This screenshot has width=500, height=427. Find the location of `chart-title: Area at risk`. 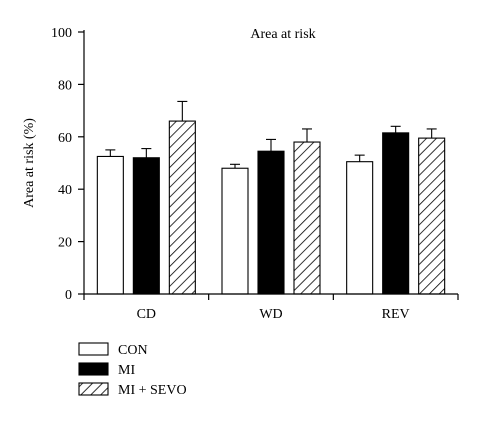

chart-title: Area at risk is located at coordinates (282, 34).